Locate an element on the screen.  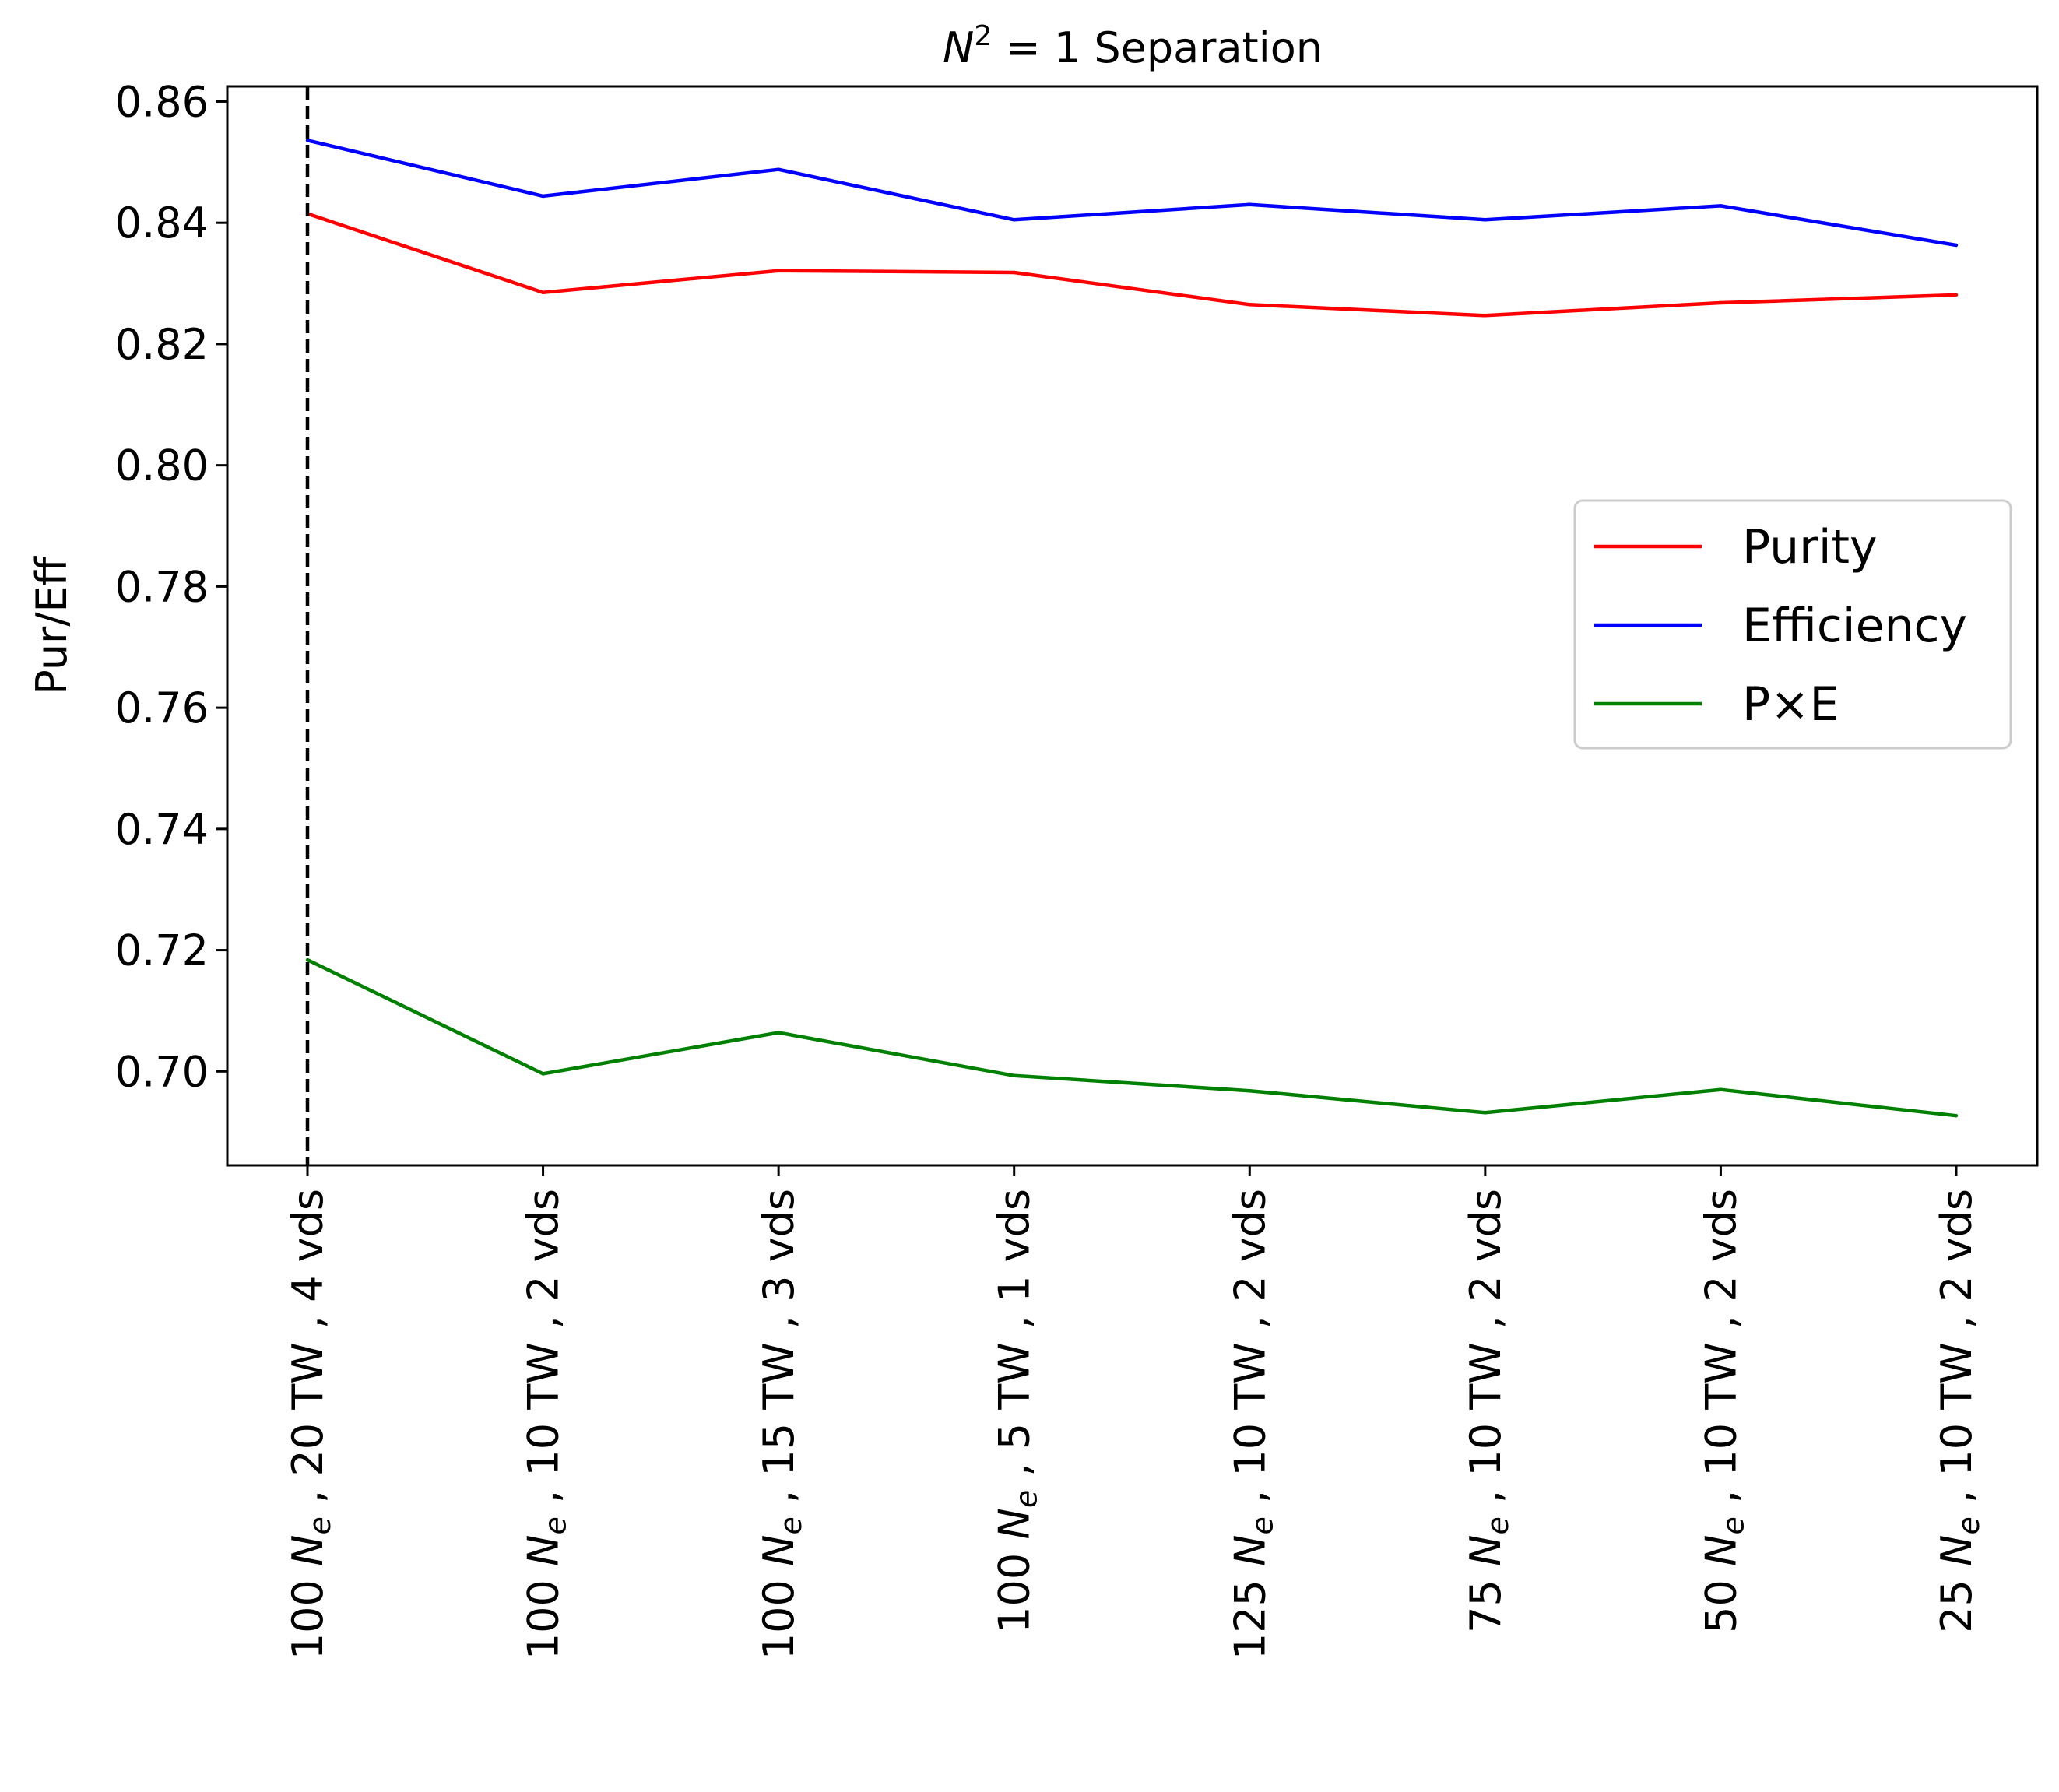
legend-label-p-e: P×E is located at coordinates (1791, 704).